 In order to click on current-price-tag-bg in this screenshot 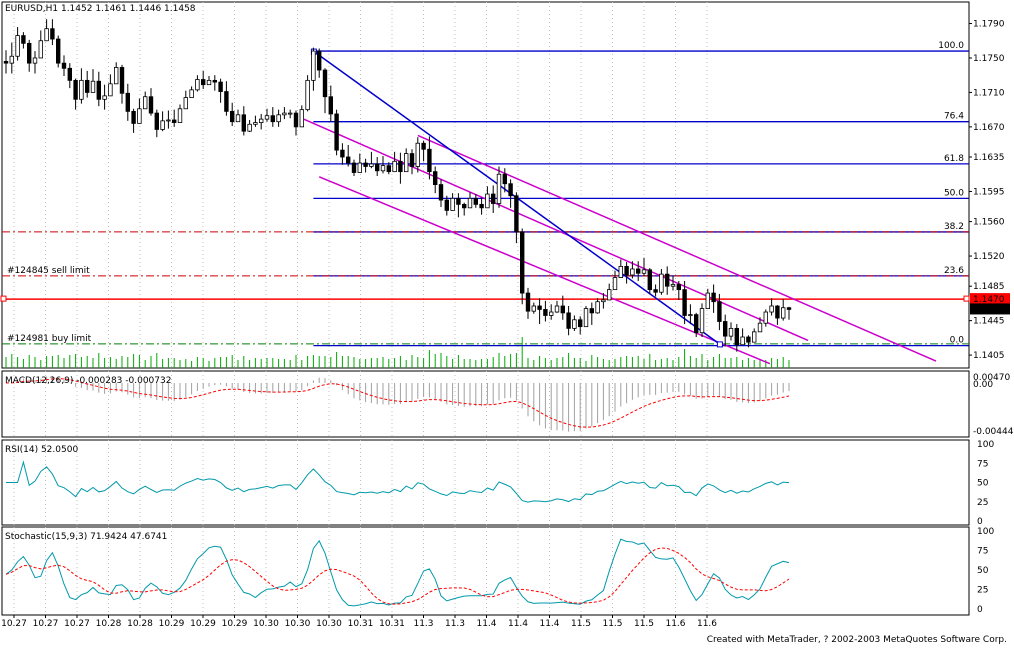, I will do `click(990, 299)`.